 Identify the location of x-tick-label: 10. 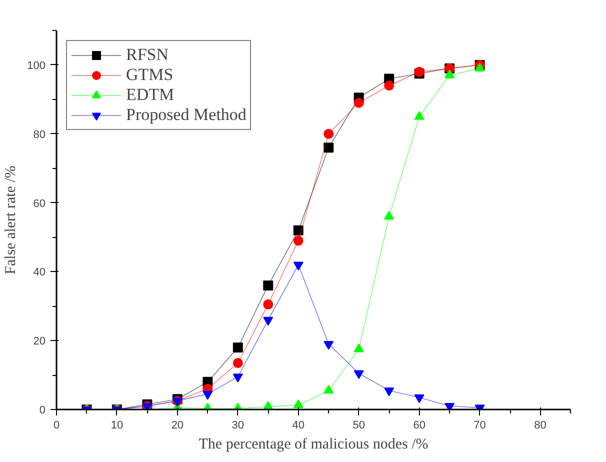
(117, 426).